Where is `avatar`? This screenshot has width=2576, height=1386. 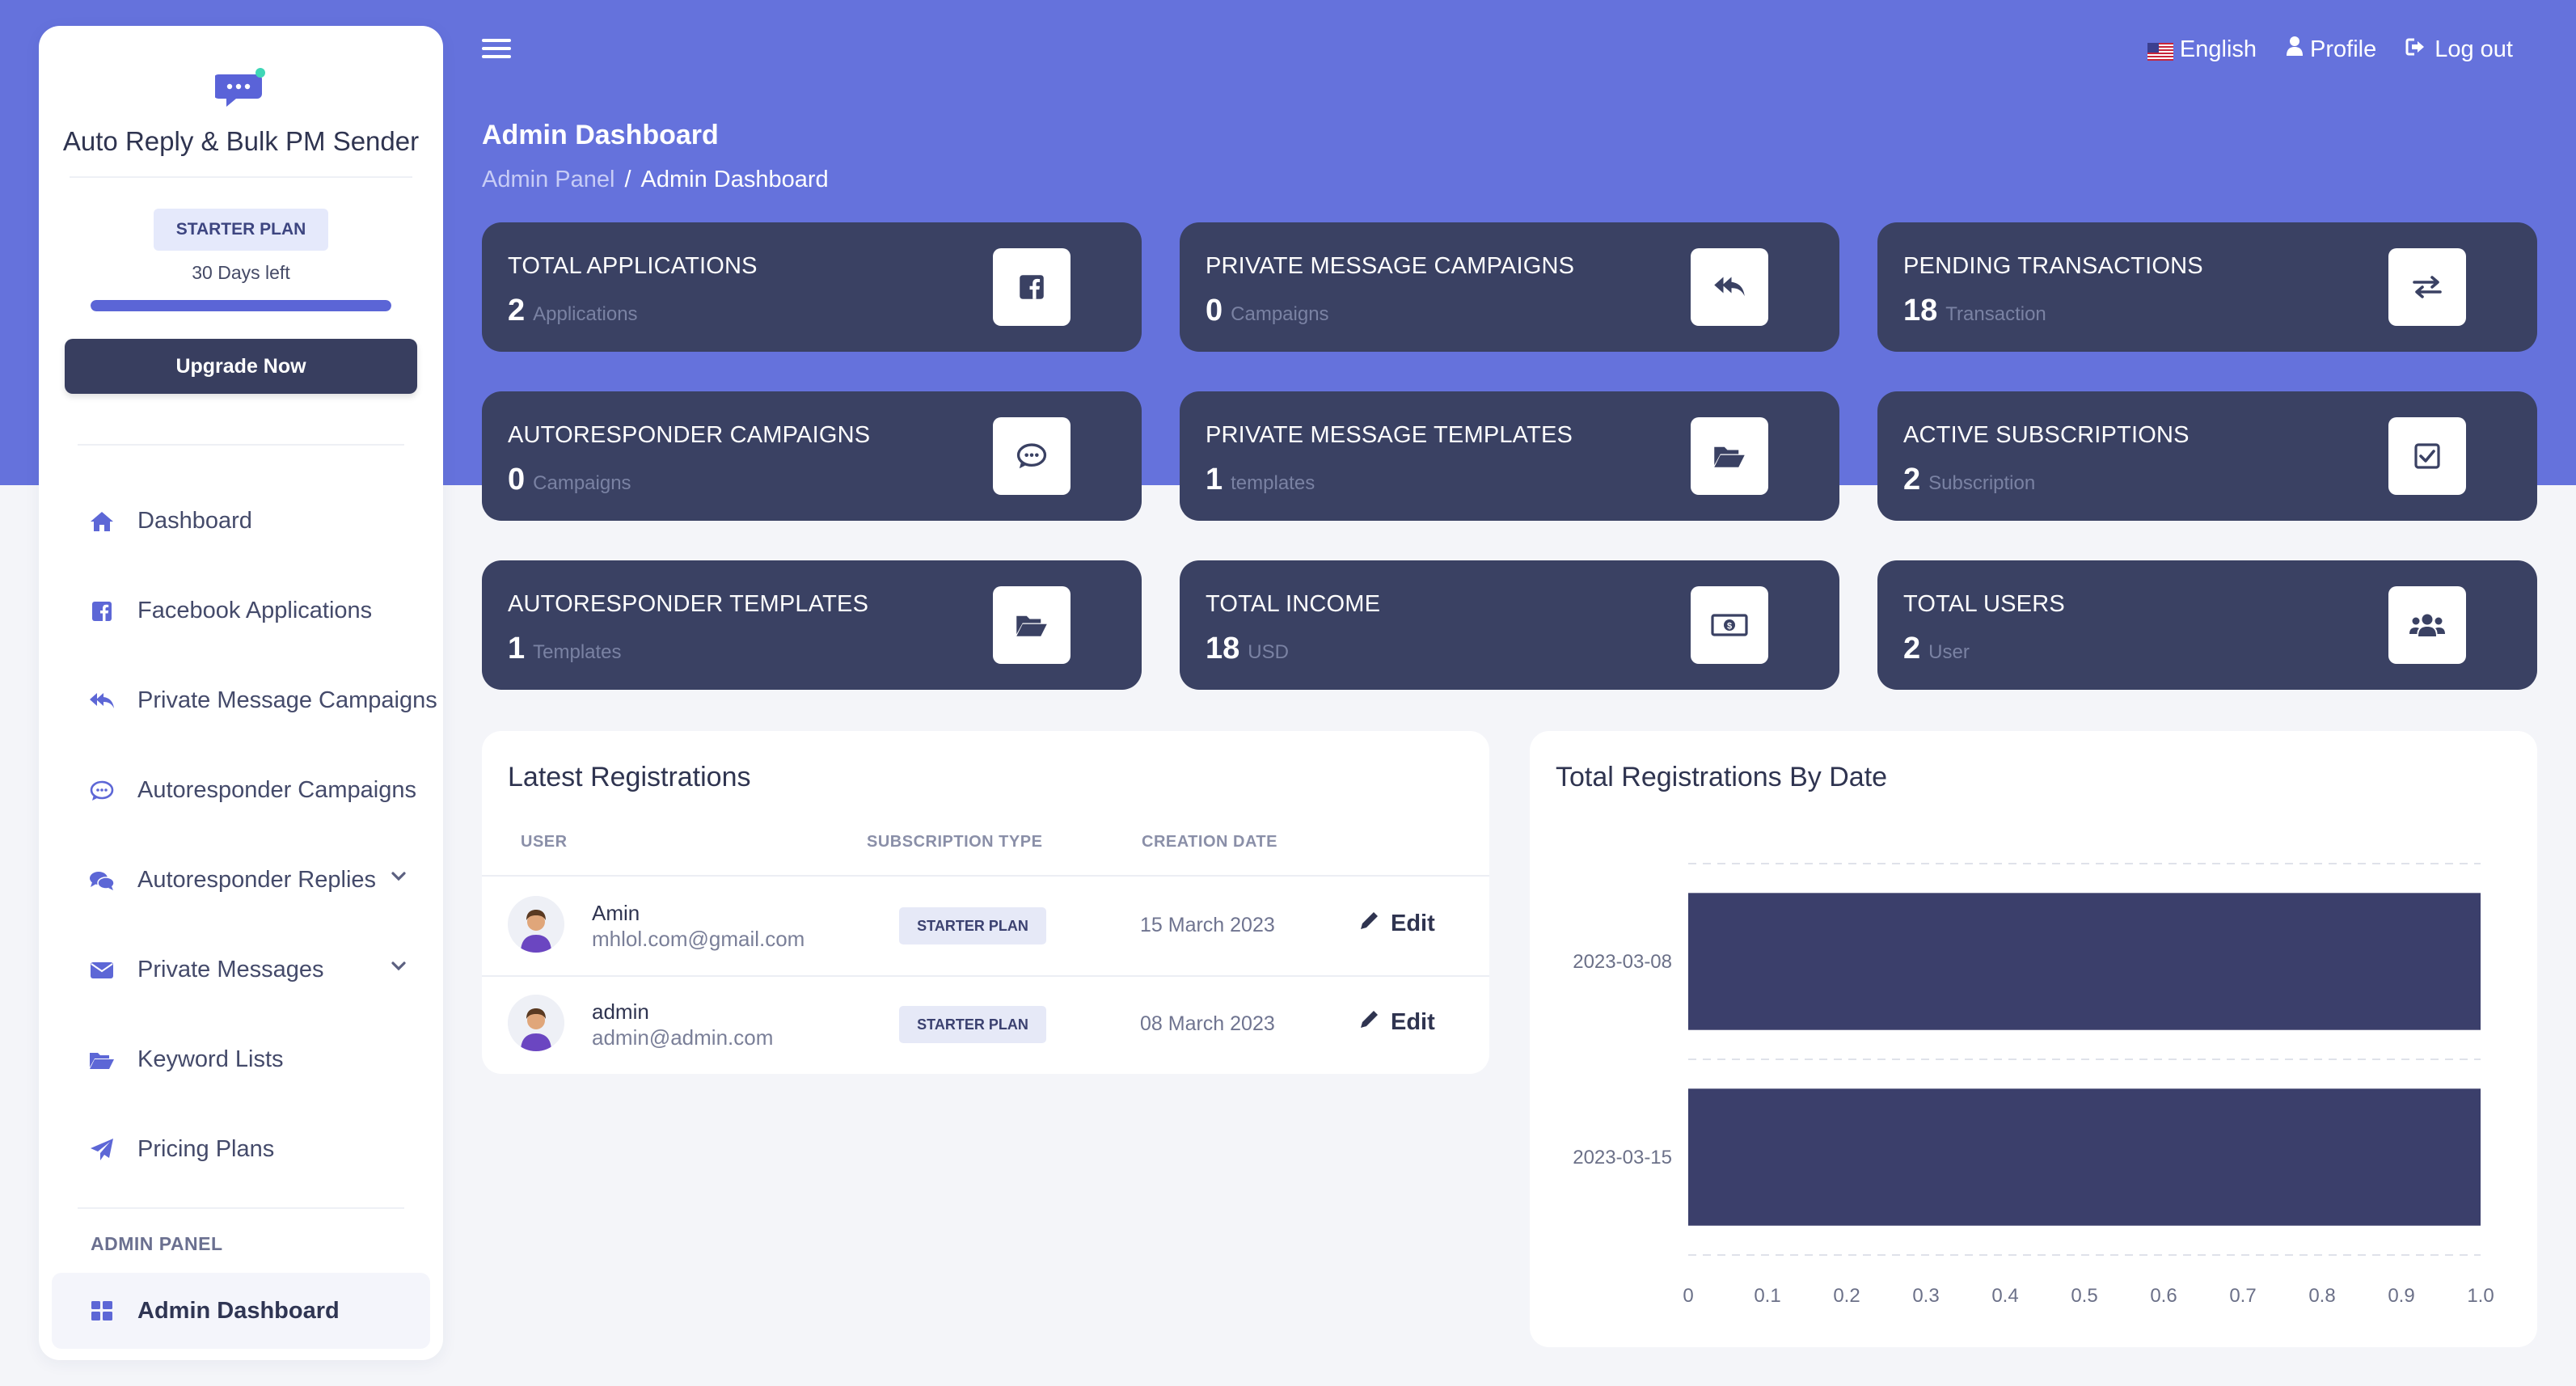
avatar is located at coordinates (536, 924).